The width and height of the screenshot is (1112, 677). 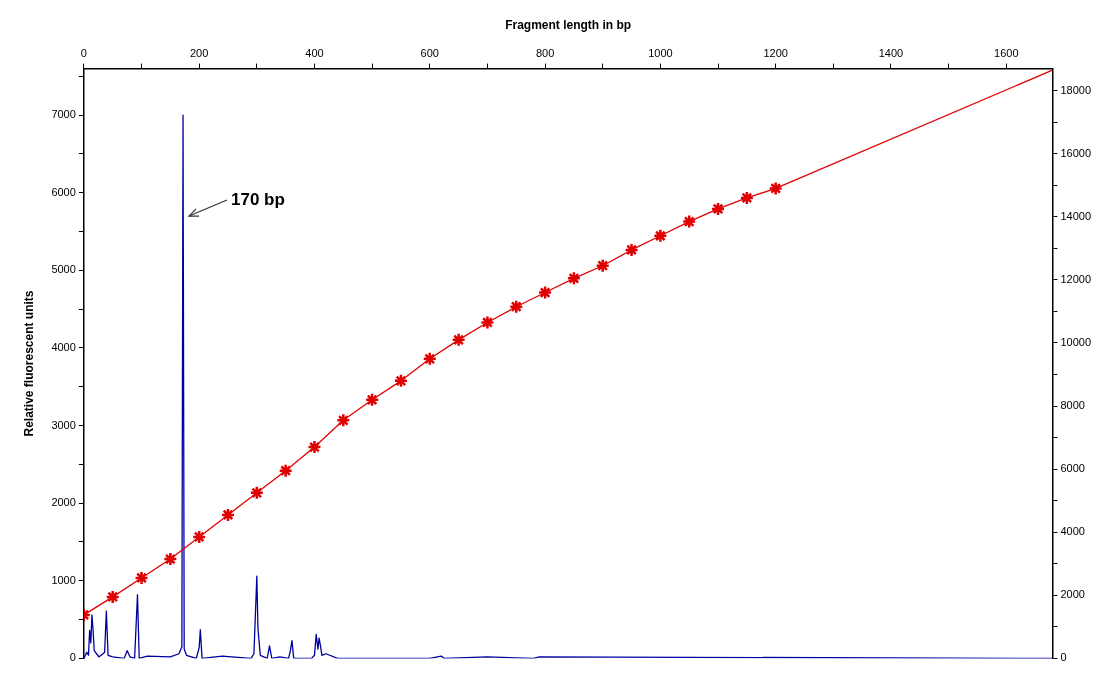 I want to click on y-tick-label: 3000, so click(x=63, y=424).